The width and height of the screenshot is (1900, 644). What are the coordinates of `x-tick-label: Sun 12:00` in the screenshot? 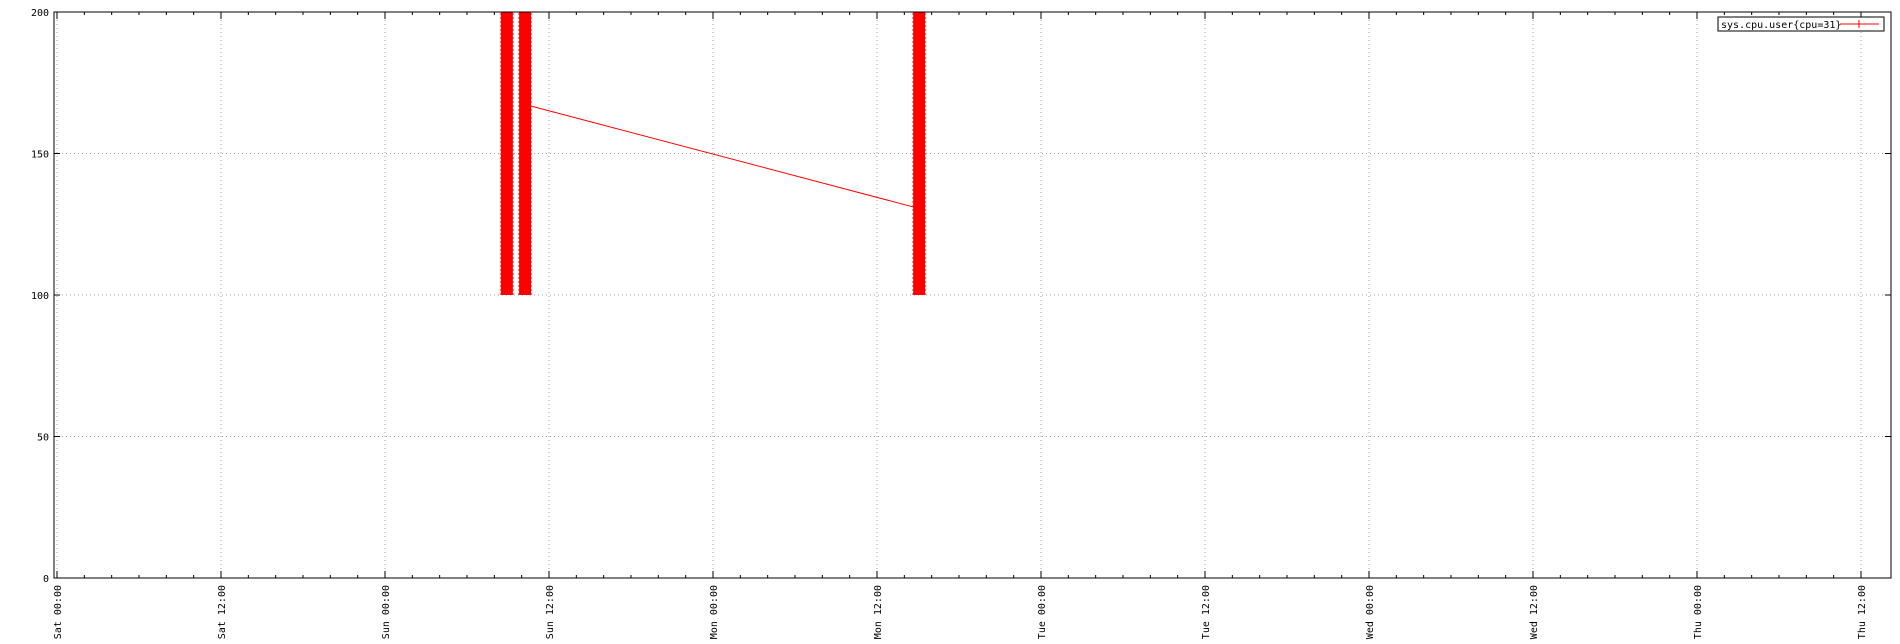 It's located at (550, 612).